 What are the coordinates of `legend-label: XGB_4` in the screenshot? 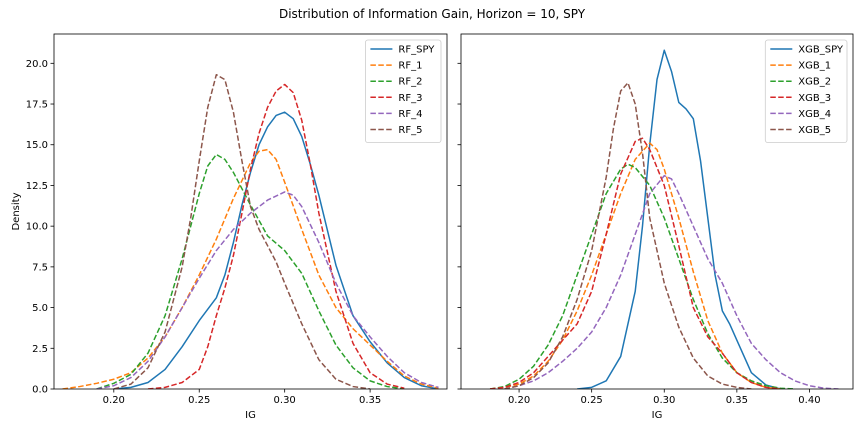 It's located at (814, 114).